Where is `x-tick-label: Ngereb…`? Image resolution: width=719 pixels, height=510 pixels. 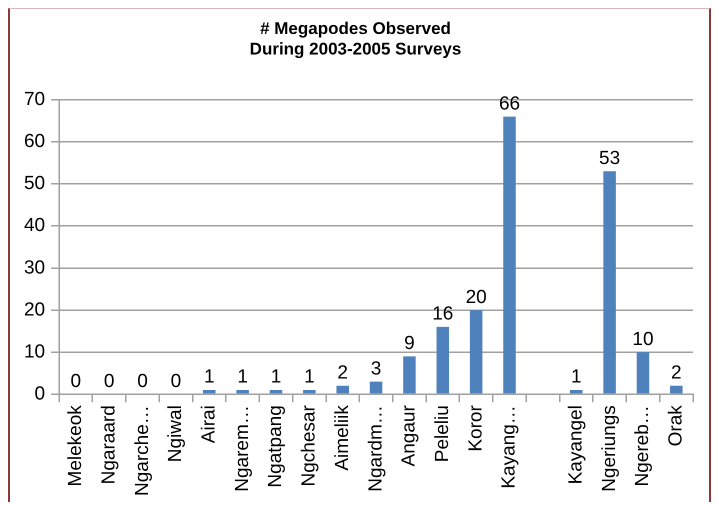
x-tick-label: Ngereb… is located at coordinates (643, 446).